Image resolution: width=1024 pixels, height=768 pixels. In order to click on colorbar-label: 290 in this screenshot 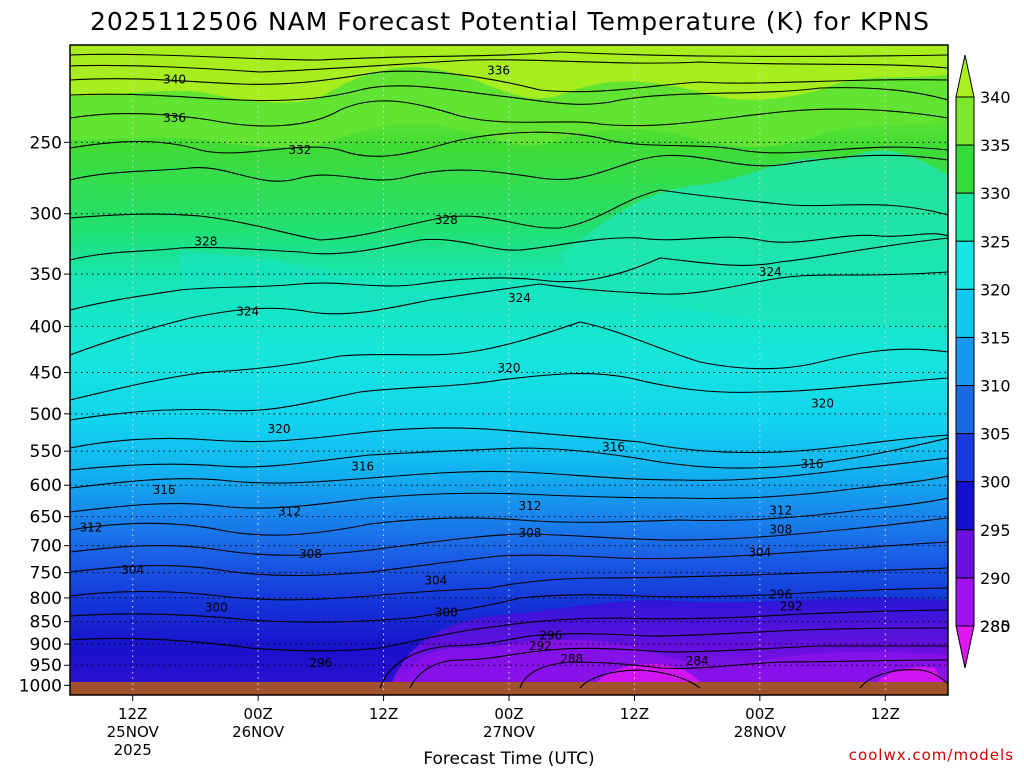, I will do `click(995, 578)`.